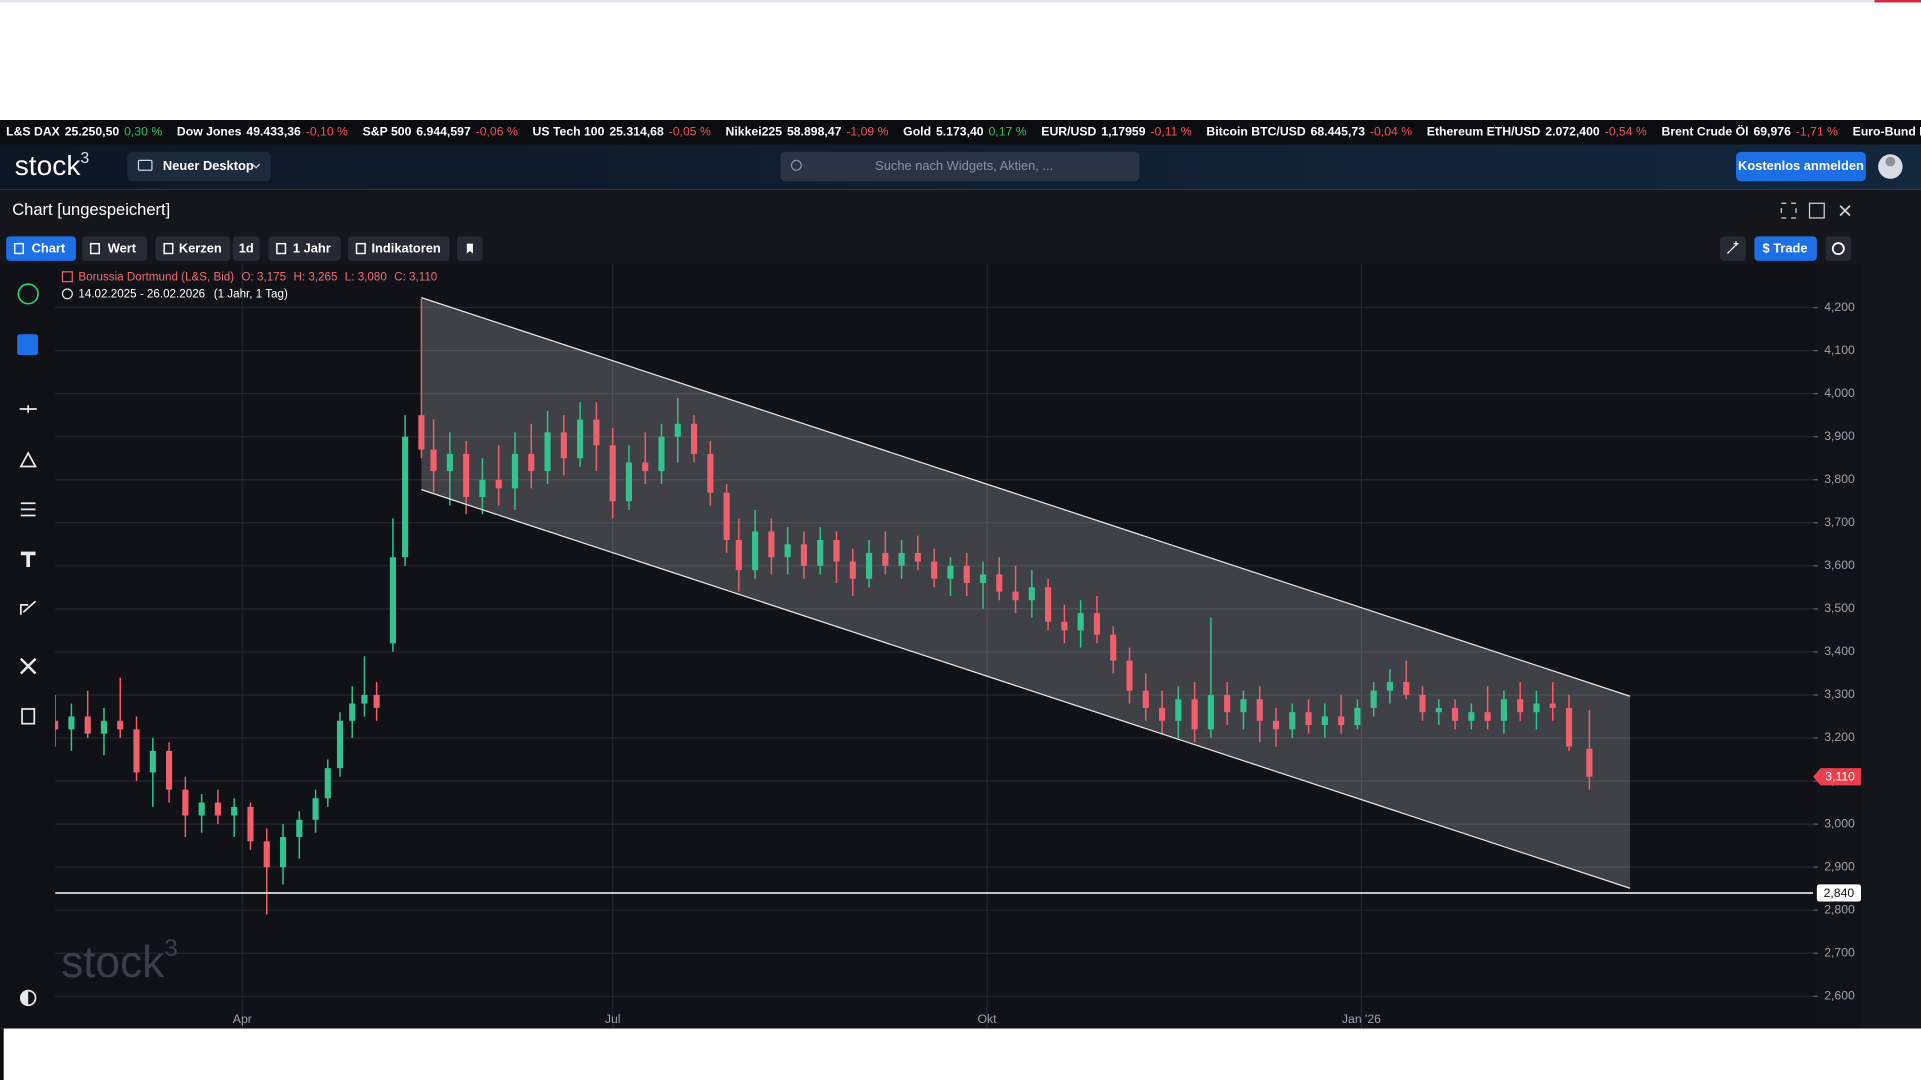 This screenshot has width=1921, height=1080. Describe the element at coordinates (28, 666) in the screenshot. I see `tool-remove` at that location.